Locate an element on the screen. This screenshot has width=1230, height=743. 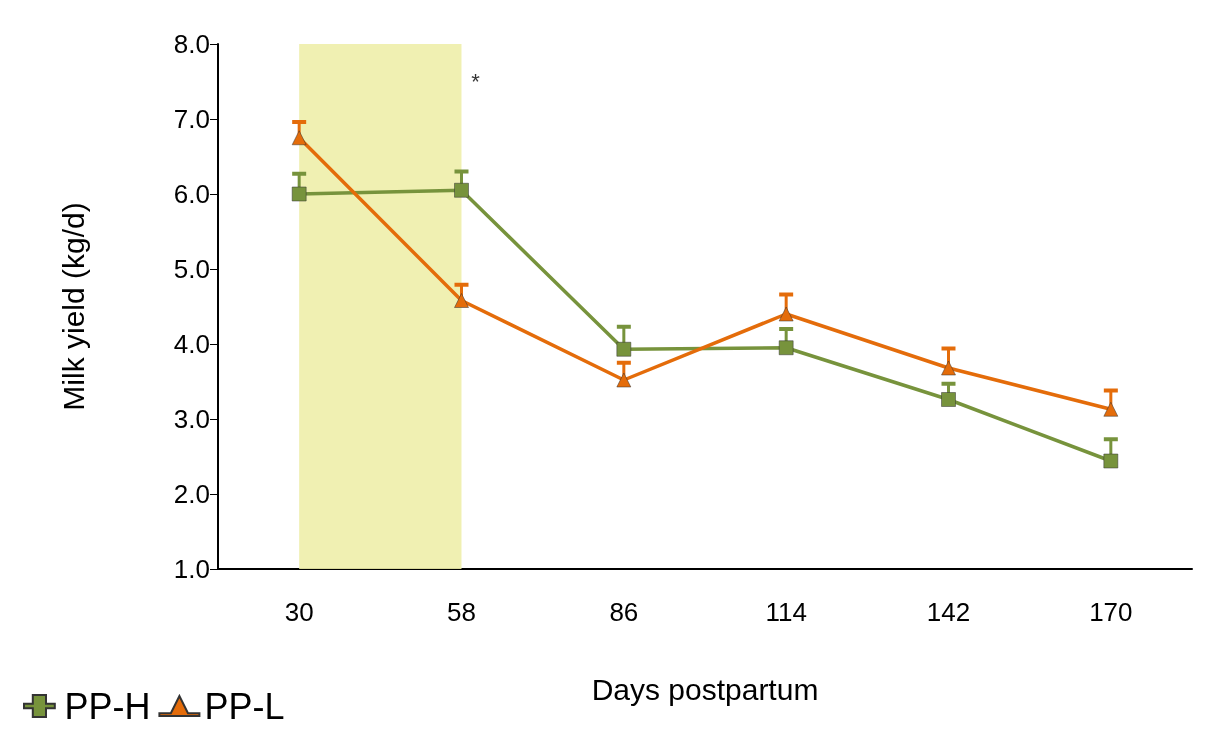
legend-label: PP-L is located at coordinates (244, 706).